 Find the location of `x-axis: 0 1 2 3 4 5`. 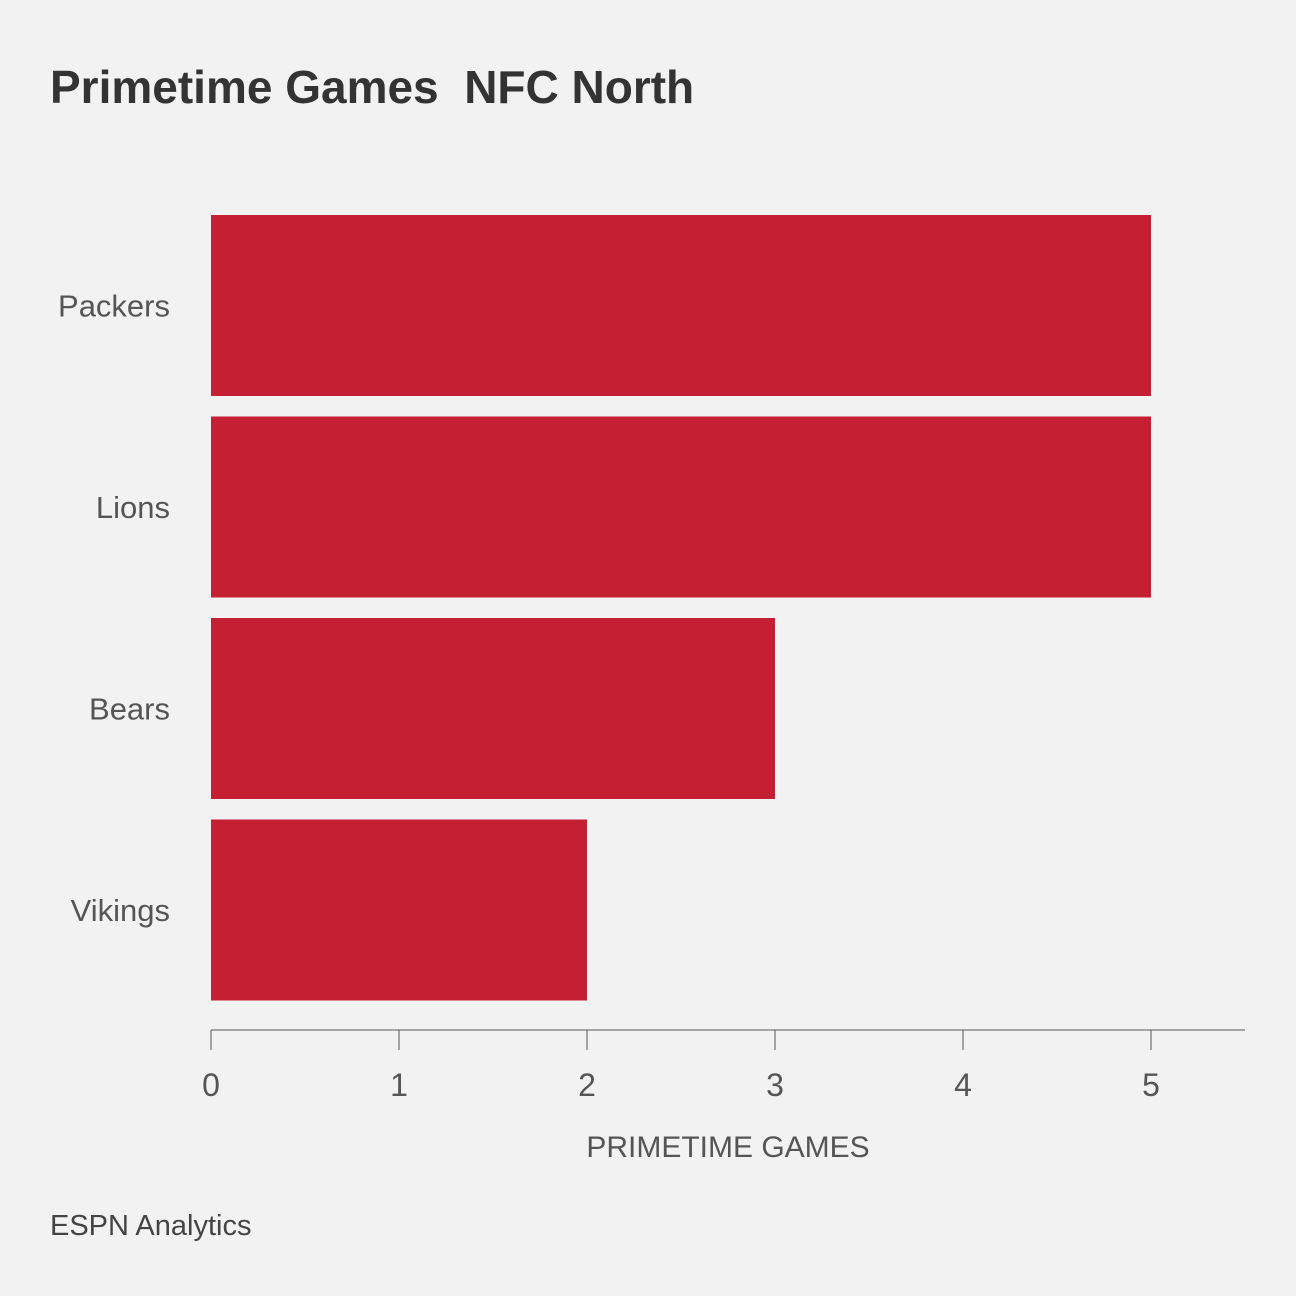

x-axis: 0 1 2 3 4 5 is located at coordinates (723, 1066).